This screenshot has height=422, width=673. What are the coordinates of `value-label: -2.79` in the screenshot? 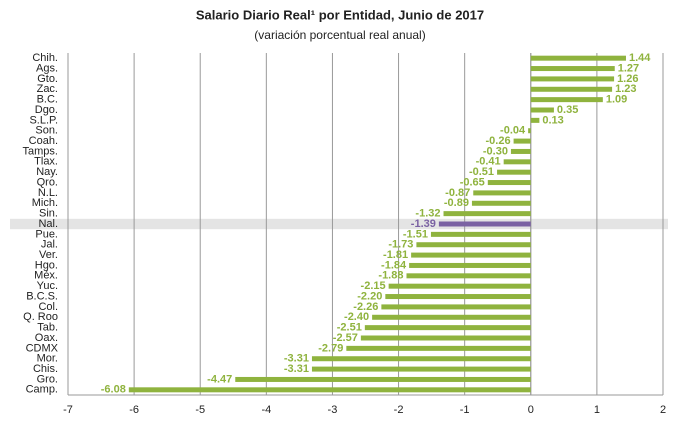 It's located at (330, 348).